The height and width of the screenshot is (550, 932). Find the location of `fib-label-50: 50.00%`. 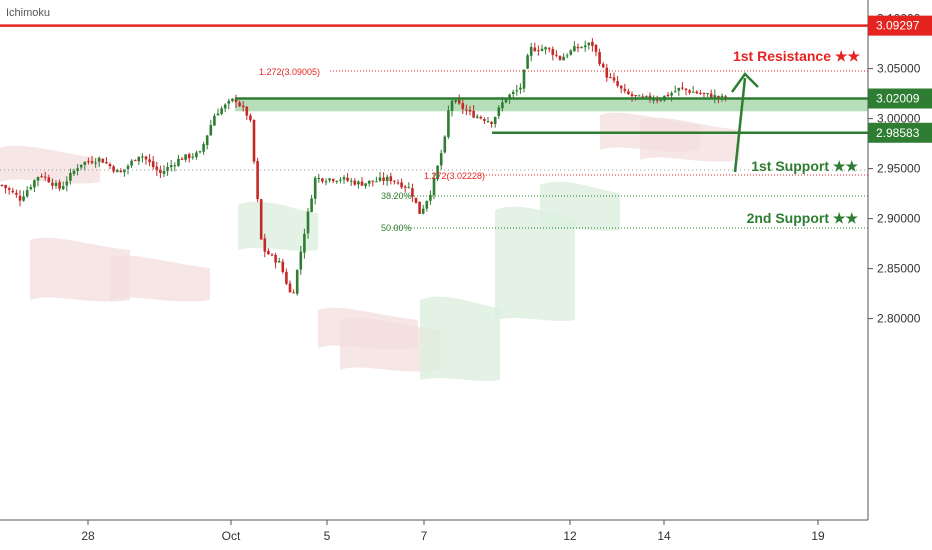

fib-label-50: 50.00% is located at coordinates (396, 228).